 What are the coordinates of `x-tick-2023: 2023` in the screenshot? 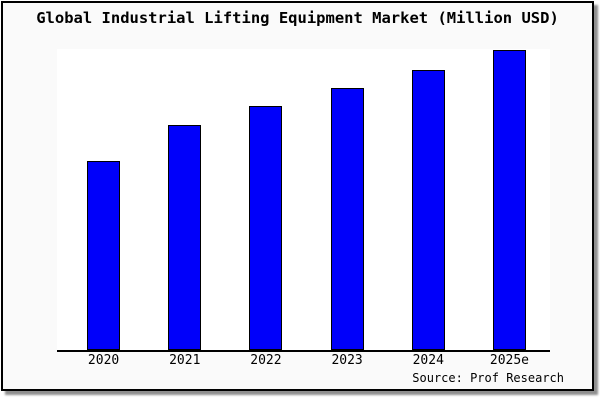 It's located at (347, 360).